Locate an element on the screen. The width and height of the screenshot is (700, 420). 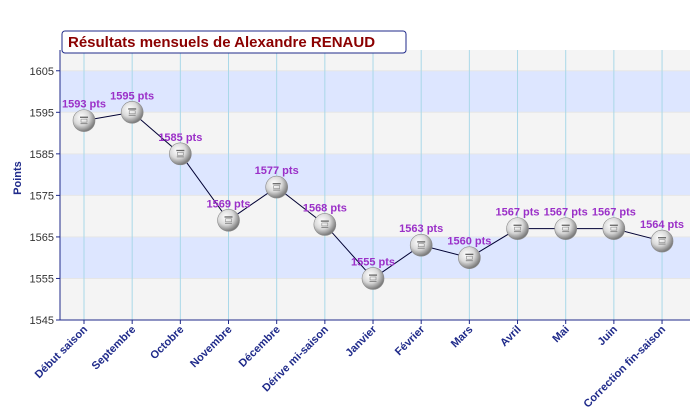
data-label-12: 1564 pts is located at coordinates (662, 225).